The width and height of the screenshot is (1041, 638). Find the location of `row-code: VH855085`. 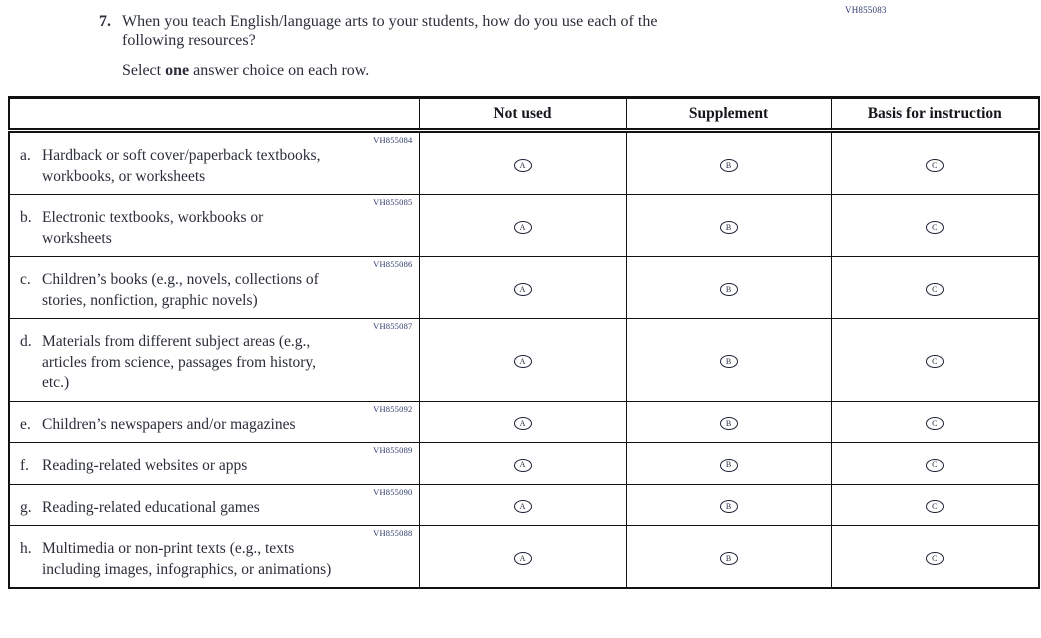

row-code: VH855085 is located at coordinates (393, 202).